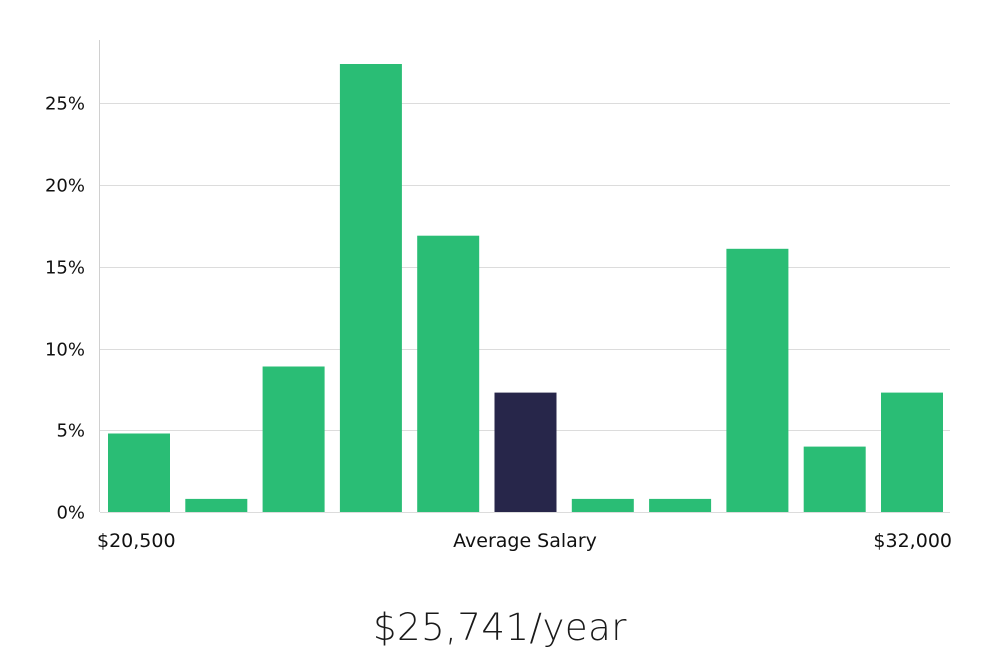 The width and height of the screenshot is (1000, 660). What do you see at coordinates (136, 541) in the screenshot?
I see `x-min-label: $20,500` at bounding box center [136, 541].